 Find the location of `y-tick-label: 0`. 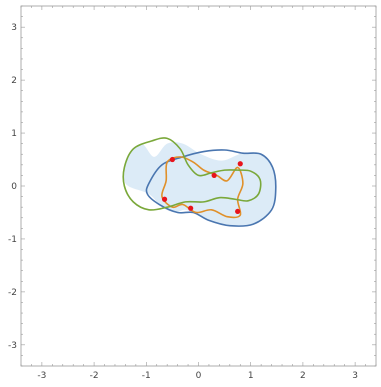

y-tick-label: 0 is located at coordinates (14, 187).